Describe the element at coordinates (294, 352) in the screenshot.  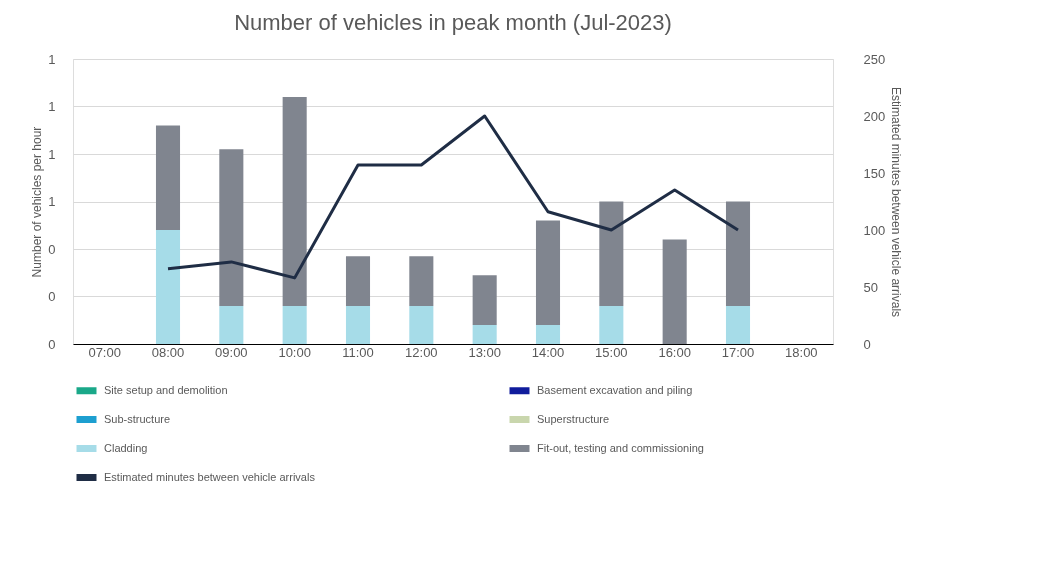
I see `x-tick-label: 10:00` at that location.